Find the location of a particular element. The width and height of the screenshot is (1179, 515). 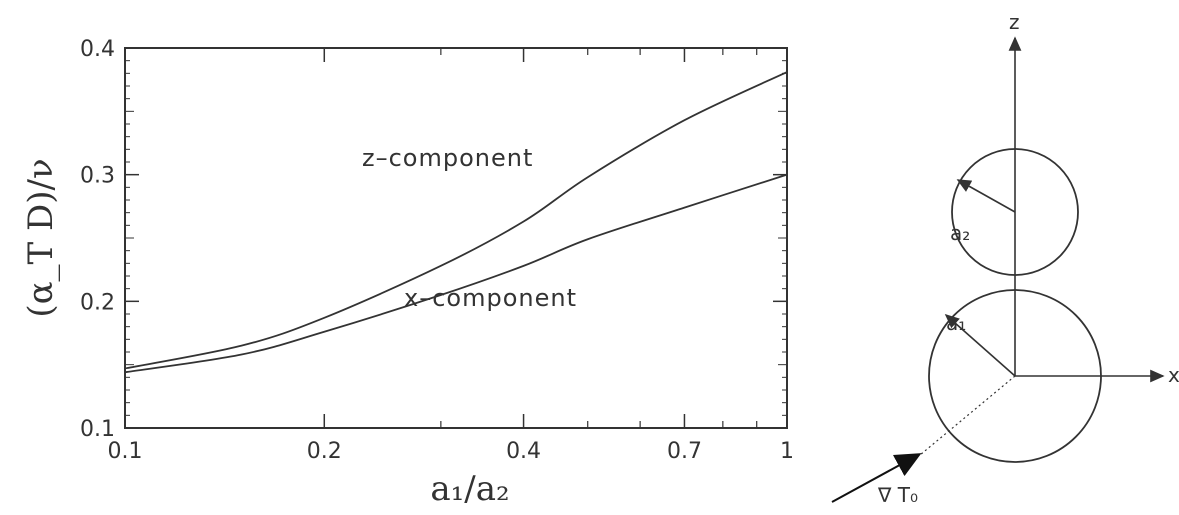

series-label-x-component: x–component is located at coordinates (490, 298).